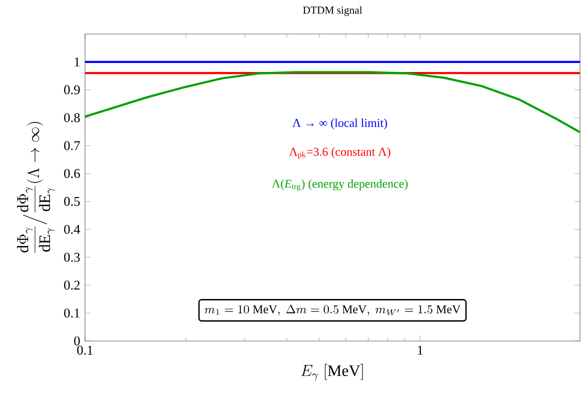 The image size is (581, 404). What do you see at coordinates (72, 201) in the screenshot?
I see `y-tick-label: 0.5` at bounding box center [72, 201].